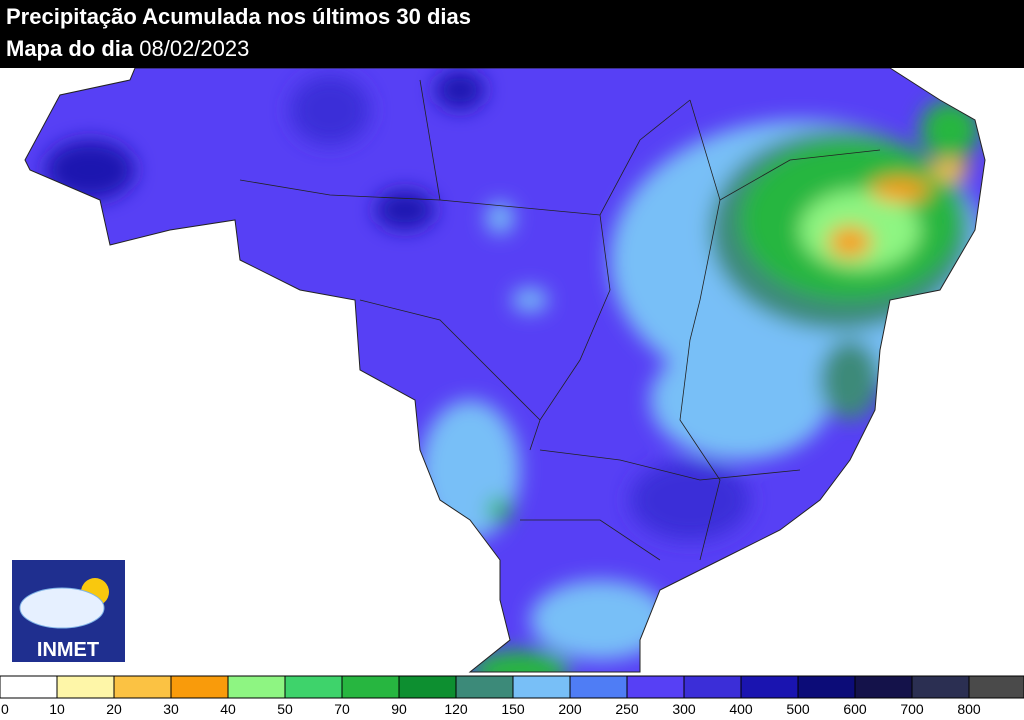  I want to click on legend-label: 600, so click(855, 709).